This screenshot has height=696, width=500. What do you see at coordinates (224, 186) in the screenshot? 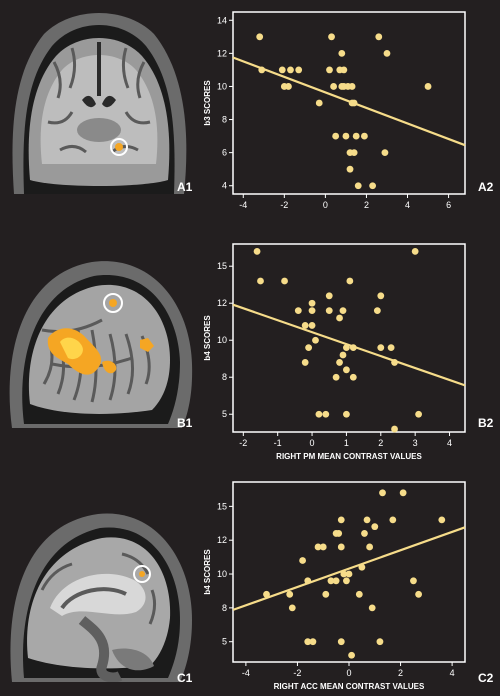
I see `y-tick-label: 4` at bounding box center [224, 186].